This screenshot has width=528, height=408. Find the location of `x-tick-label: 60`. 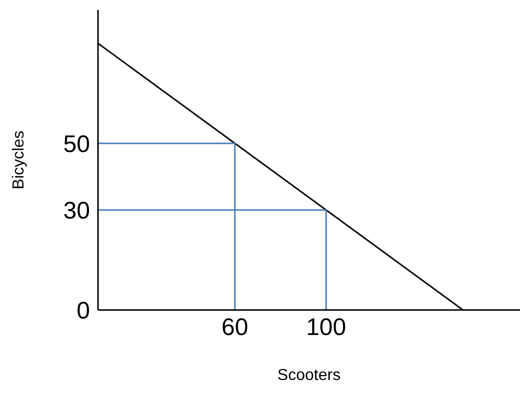

x-tick-label: 60 is located at coordinates (235, 328).